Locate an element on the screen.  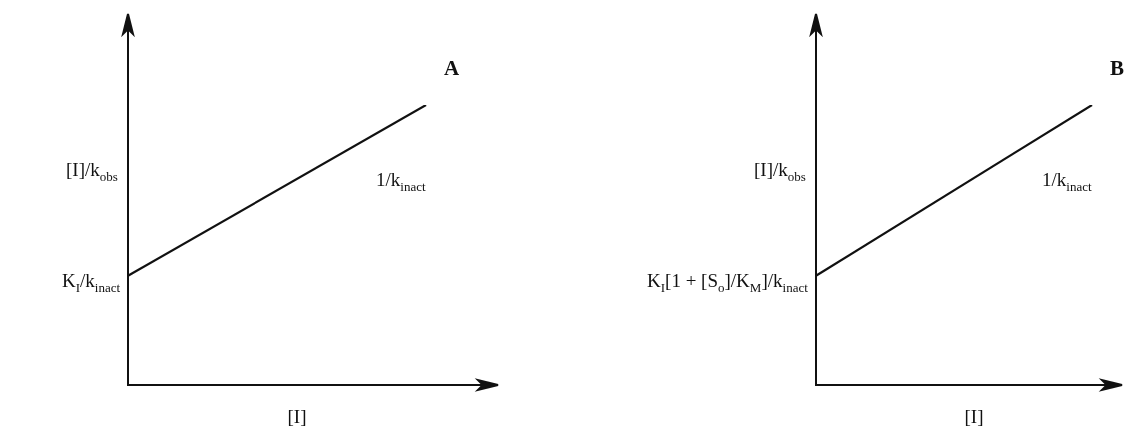
chart-title: A is located at coordinates (452, 68).